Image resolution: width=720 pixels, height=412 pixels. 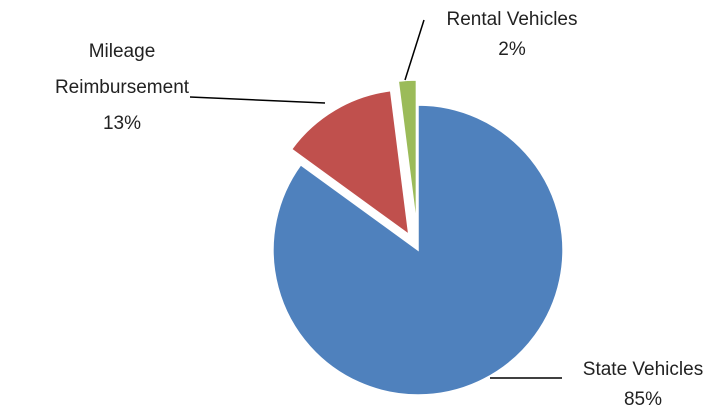 I want to click on value-label: 13%, so click(x=122, y=123).